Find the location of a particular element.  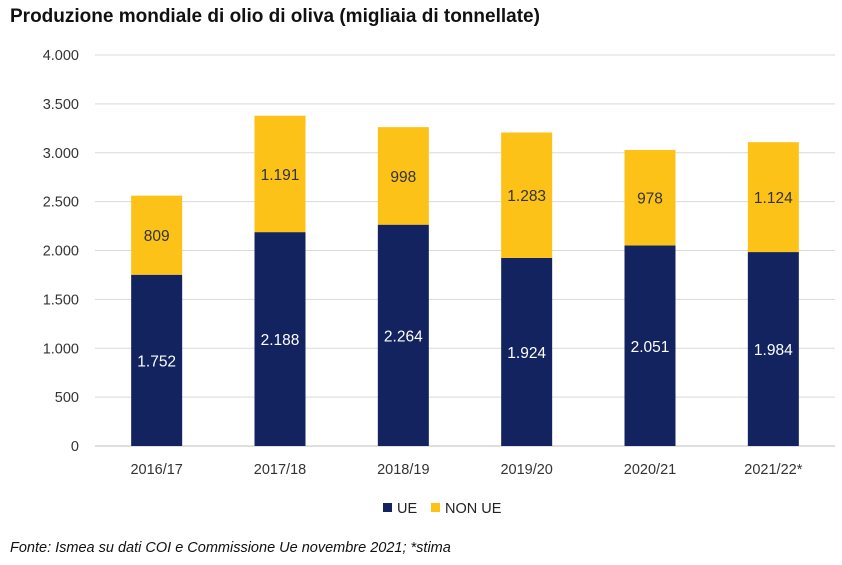

legend-swatch-ue is located at coordinates (387, 507).